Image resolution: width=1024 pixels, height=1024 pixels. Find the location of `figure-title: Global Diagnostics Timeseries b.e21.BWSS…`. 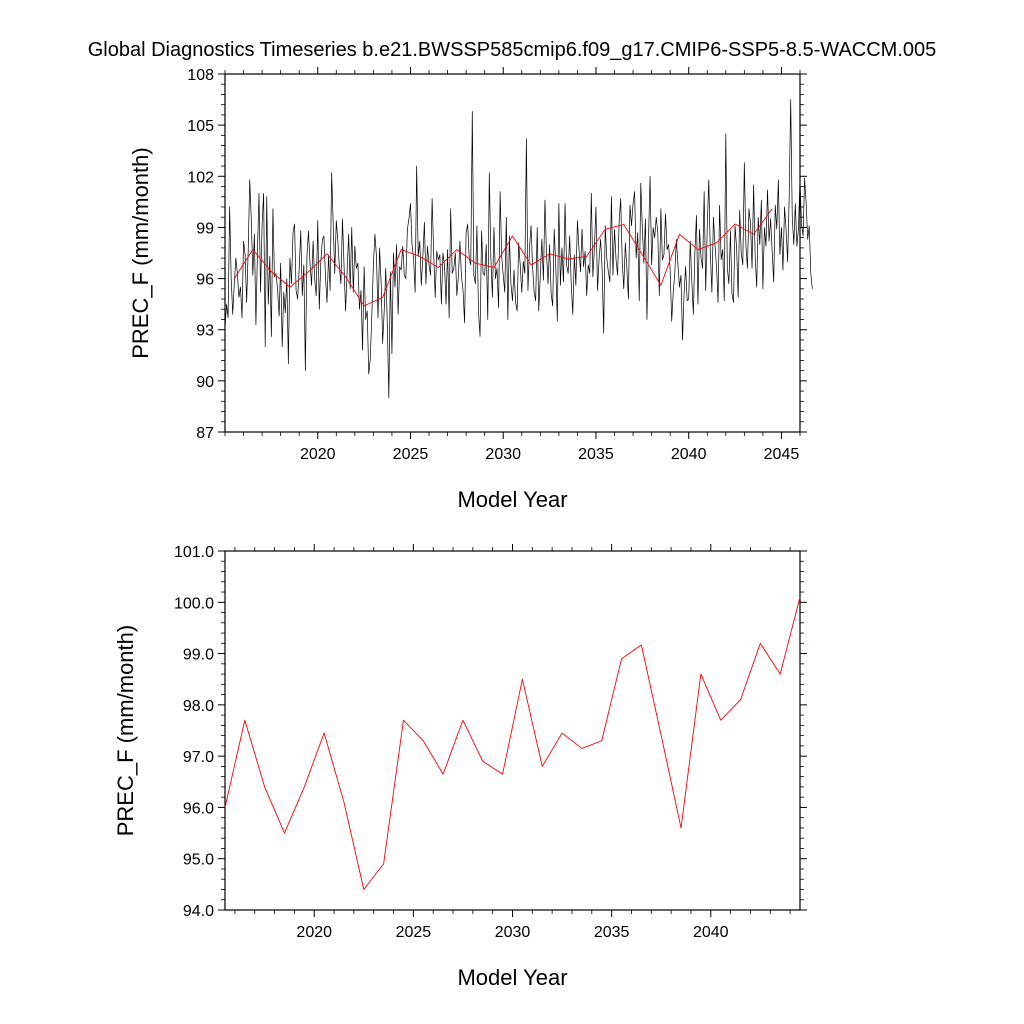

figure-title: Global Diagnostics Timeseries b.e21.BWSS… is located at coordinates (512, 50).